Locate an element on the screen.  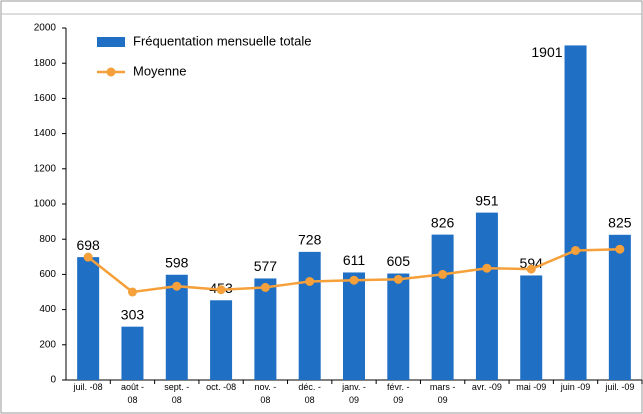
x-tick-label: août - 08 is located at coordinates (132, 393).